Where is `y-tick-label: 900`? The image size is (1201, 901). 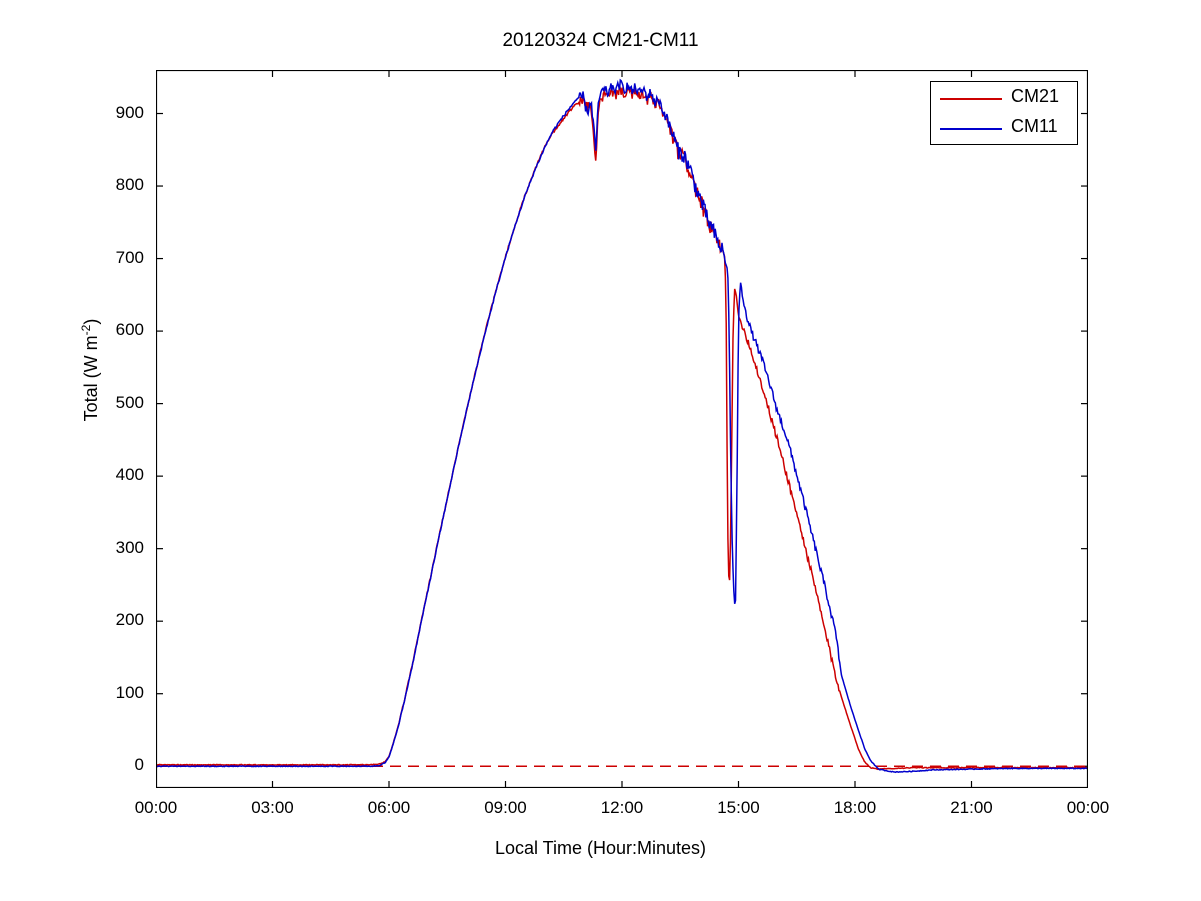 y-tick-label: 900 is located at coordinates (129, 112).